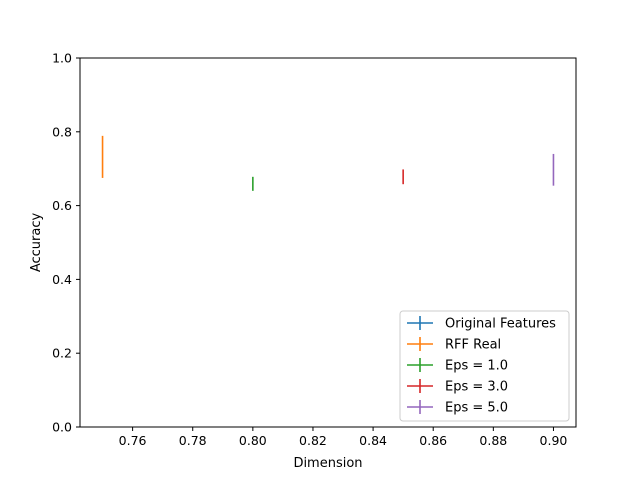 Image resolution: width=640 pixels, height=480 pixels. I want to click on y-axis-ticks: 0.0 0.2 0.4 0.6 0.8 1.0, so click(66, 243).